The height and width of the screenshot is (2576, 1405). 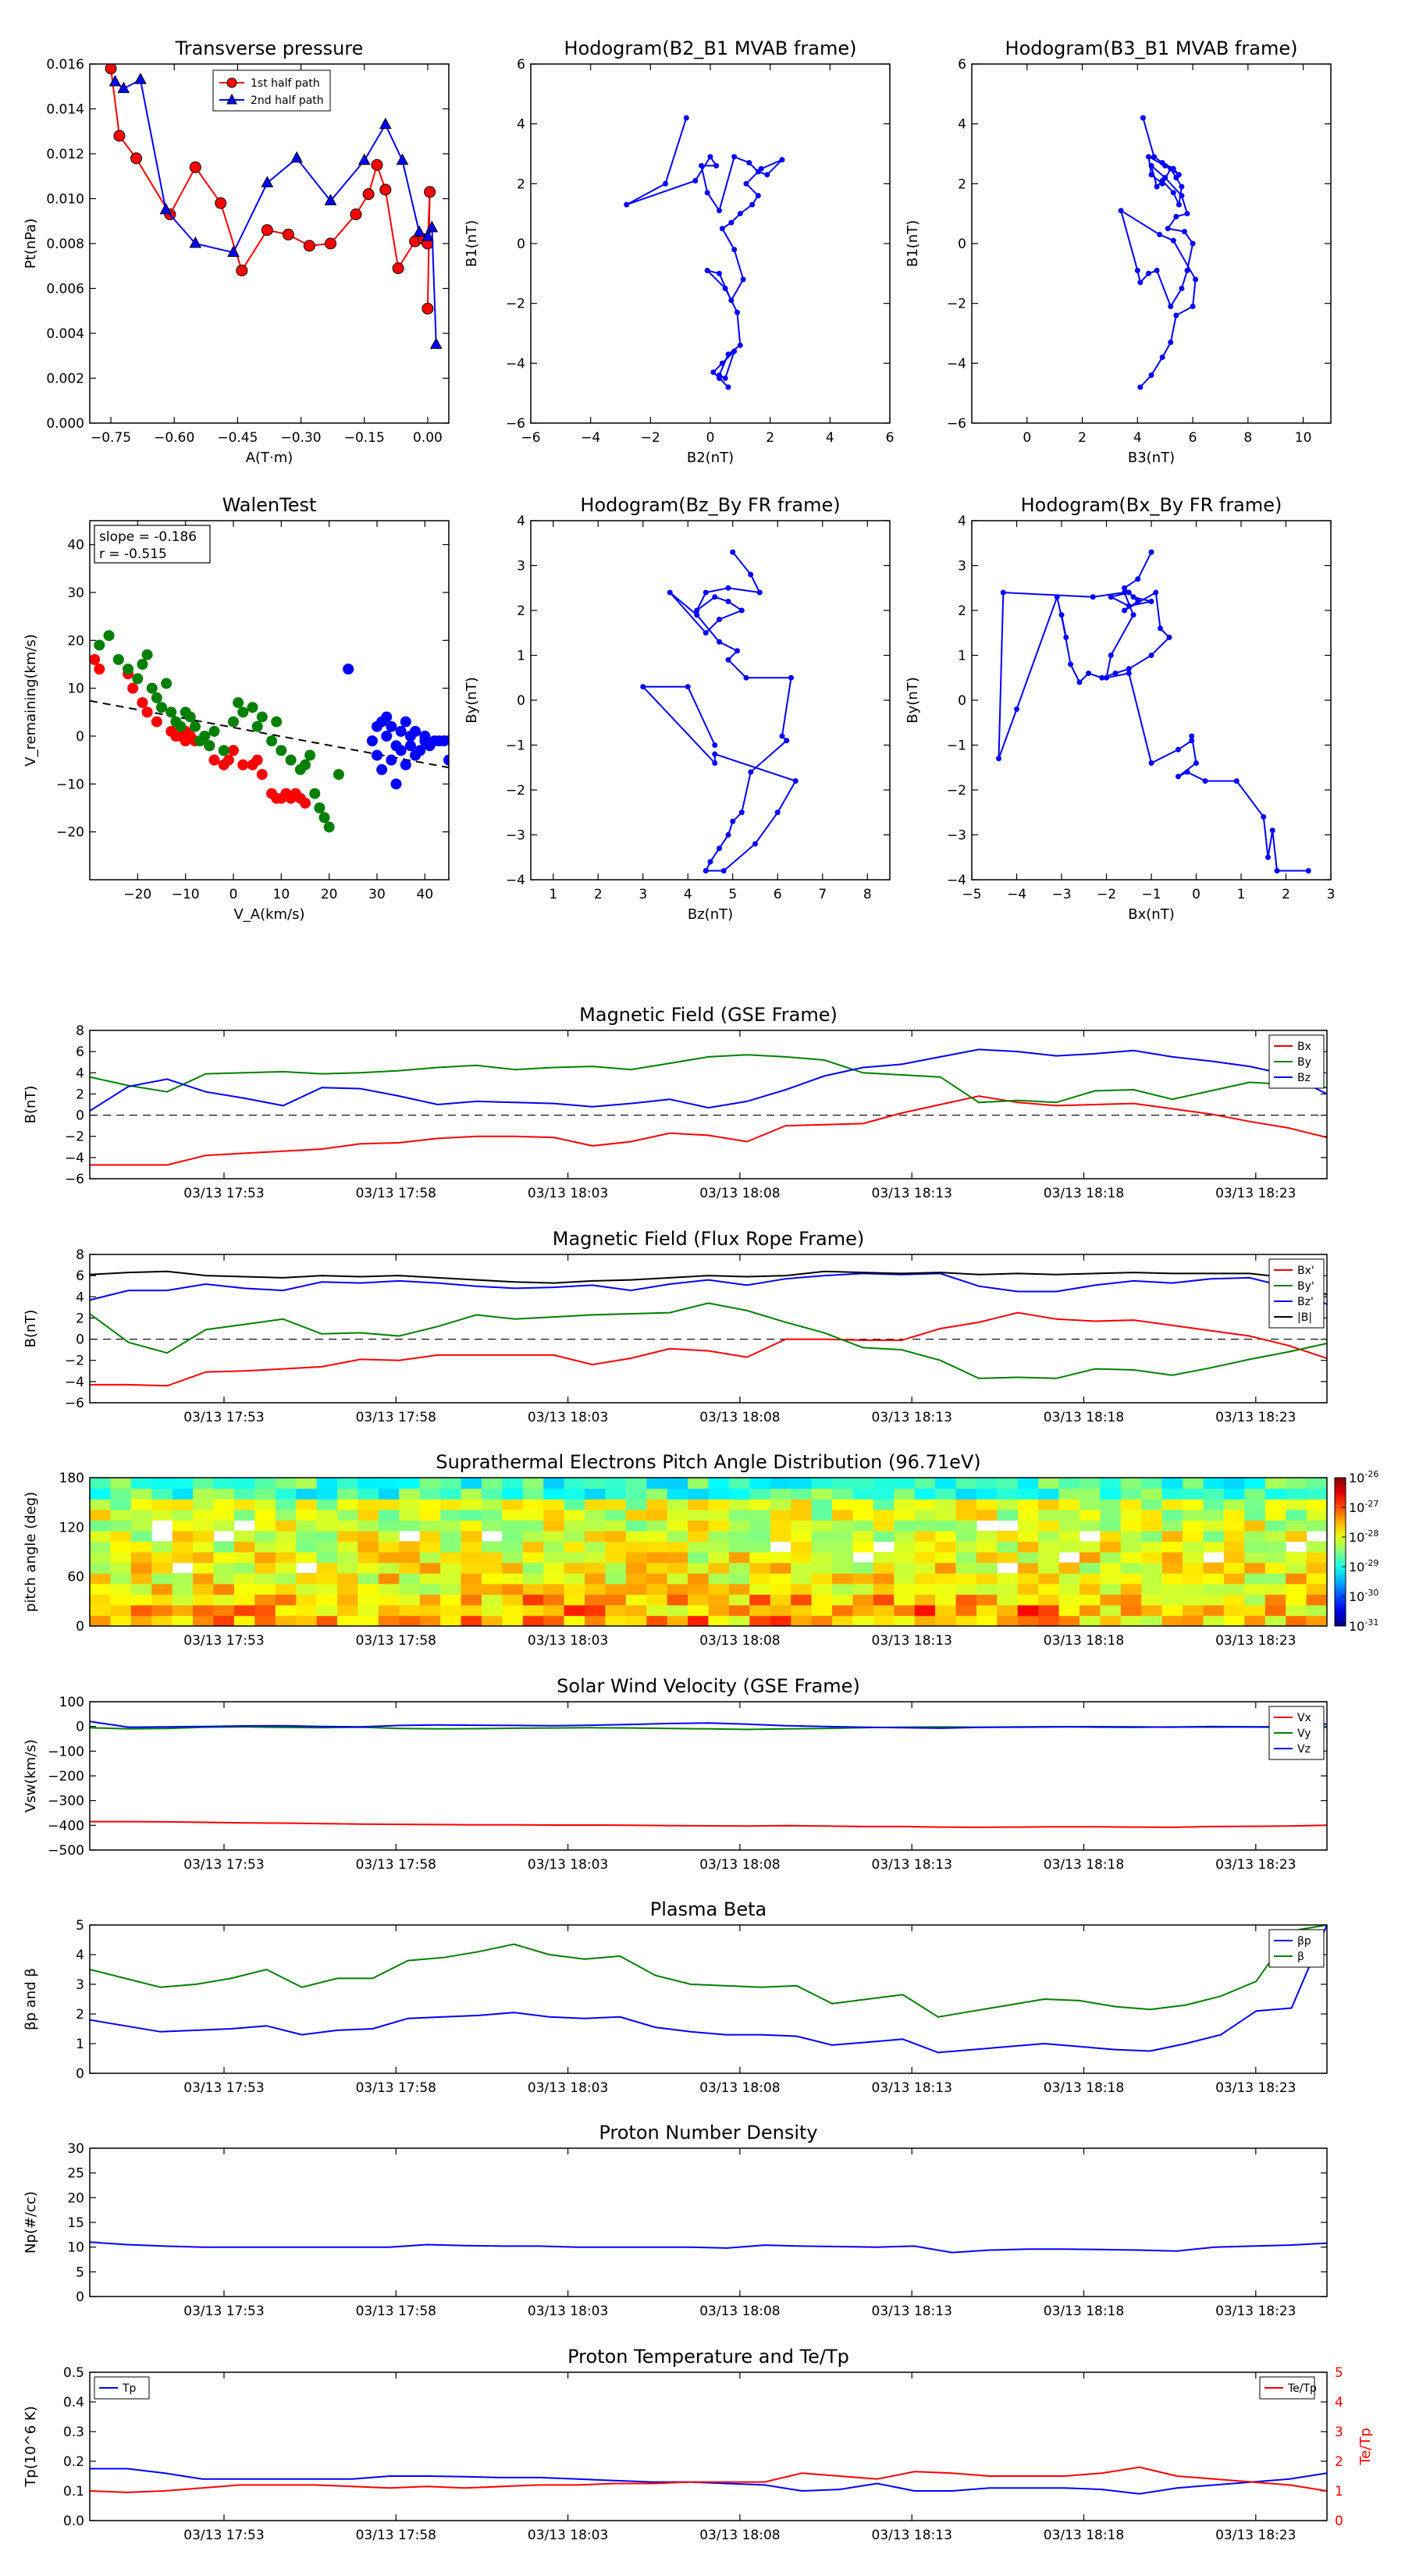 I want to click on np-ytick-label: 10, so click(x=76, y=2248).